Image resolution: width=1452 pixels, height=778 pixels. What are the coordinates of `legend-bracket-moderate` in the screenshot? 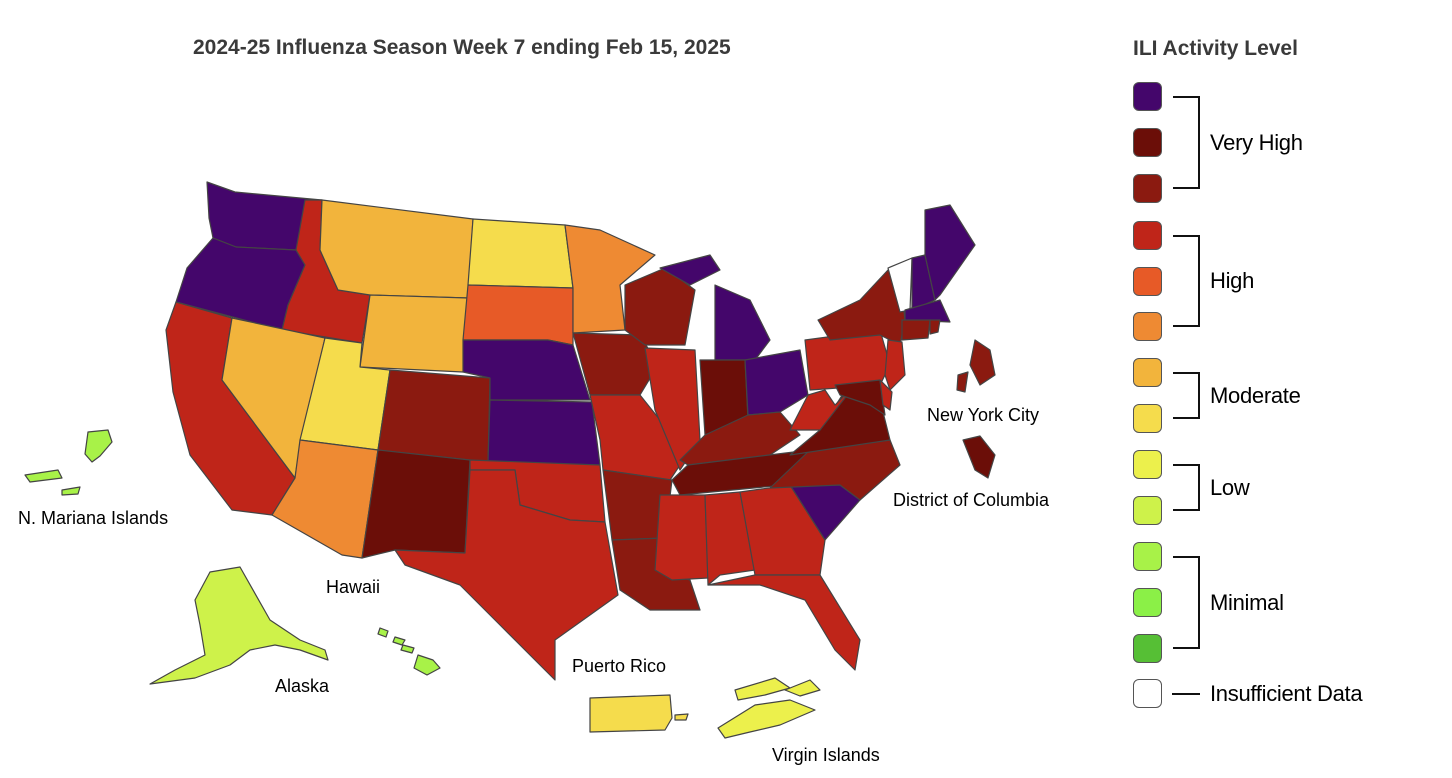 It's located at (1186, 395).